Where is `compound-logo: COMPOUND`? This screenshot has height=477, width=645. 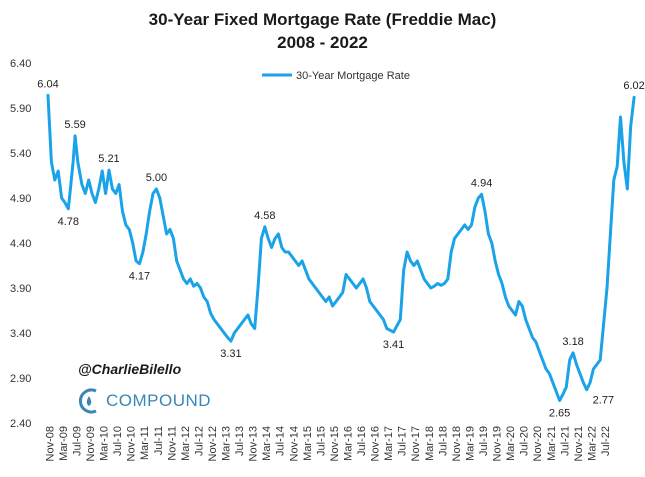 compound-logo: COMPOUND is located at coordinates (143, 401).